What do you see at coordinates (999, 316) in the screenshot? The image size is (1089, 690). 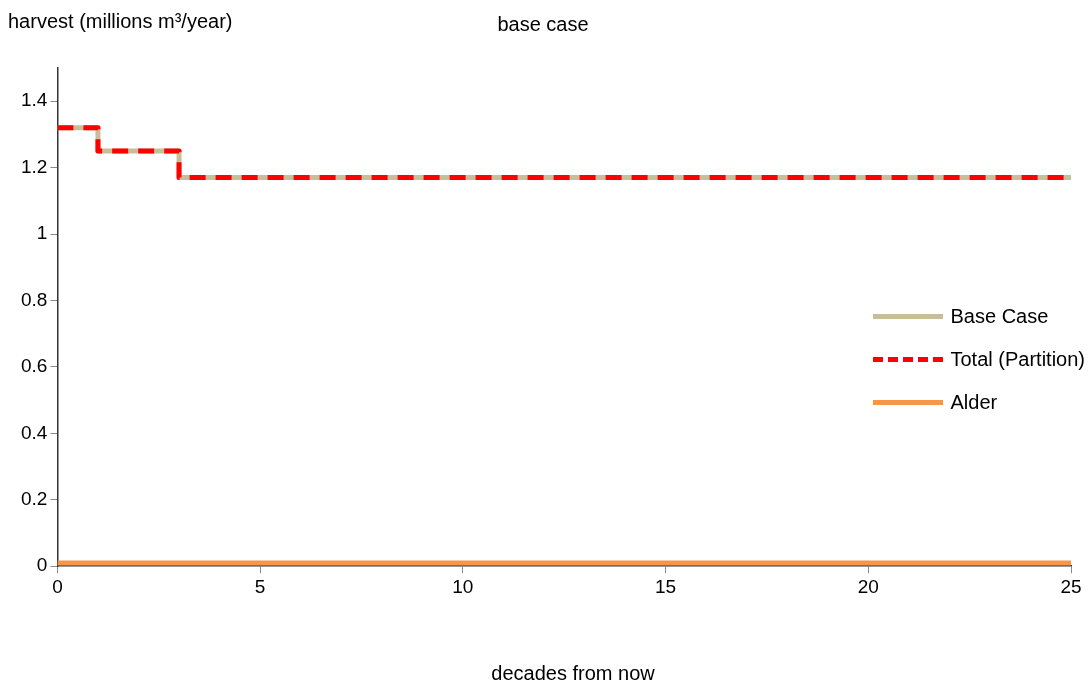 I see `legend-label: Base Case` at bounding box center [999, 316].